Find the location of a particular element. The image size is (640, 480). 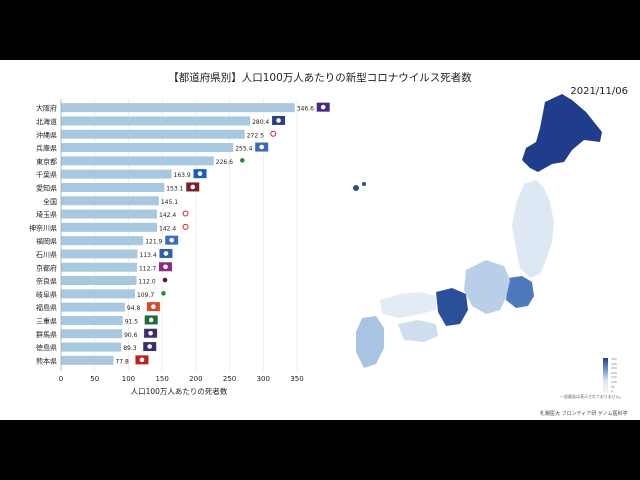

category-label: 神奈川県 is located at coordinates (43, 227).